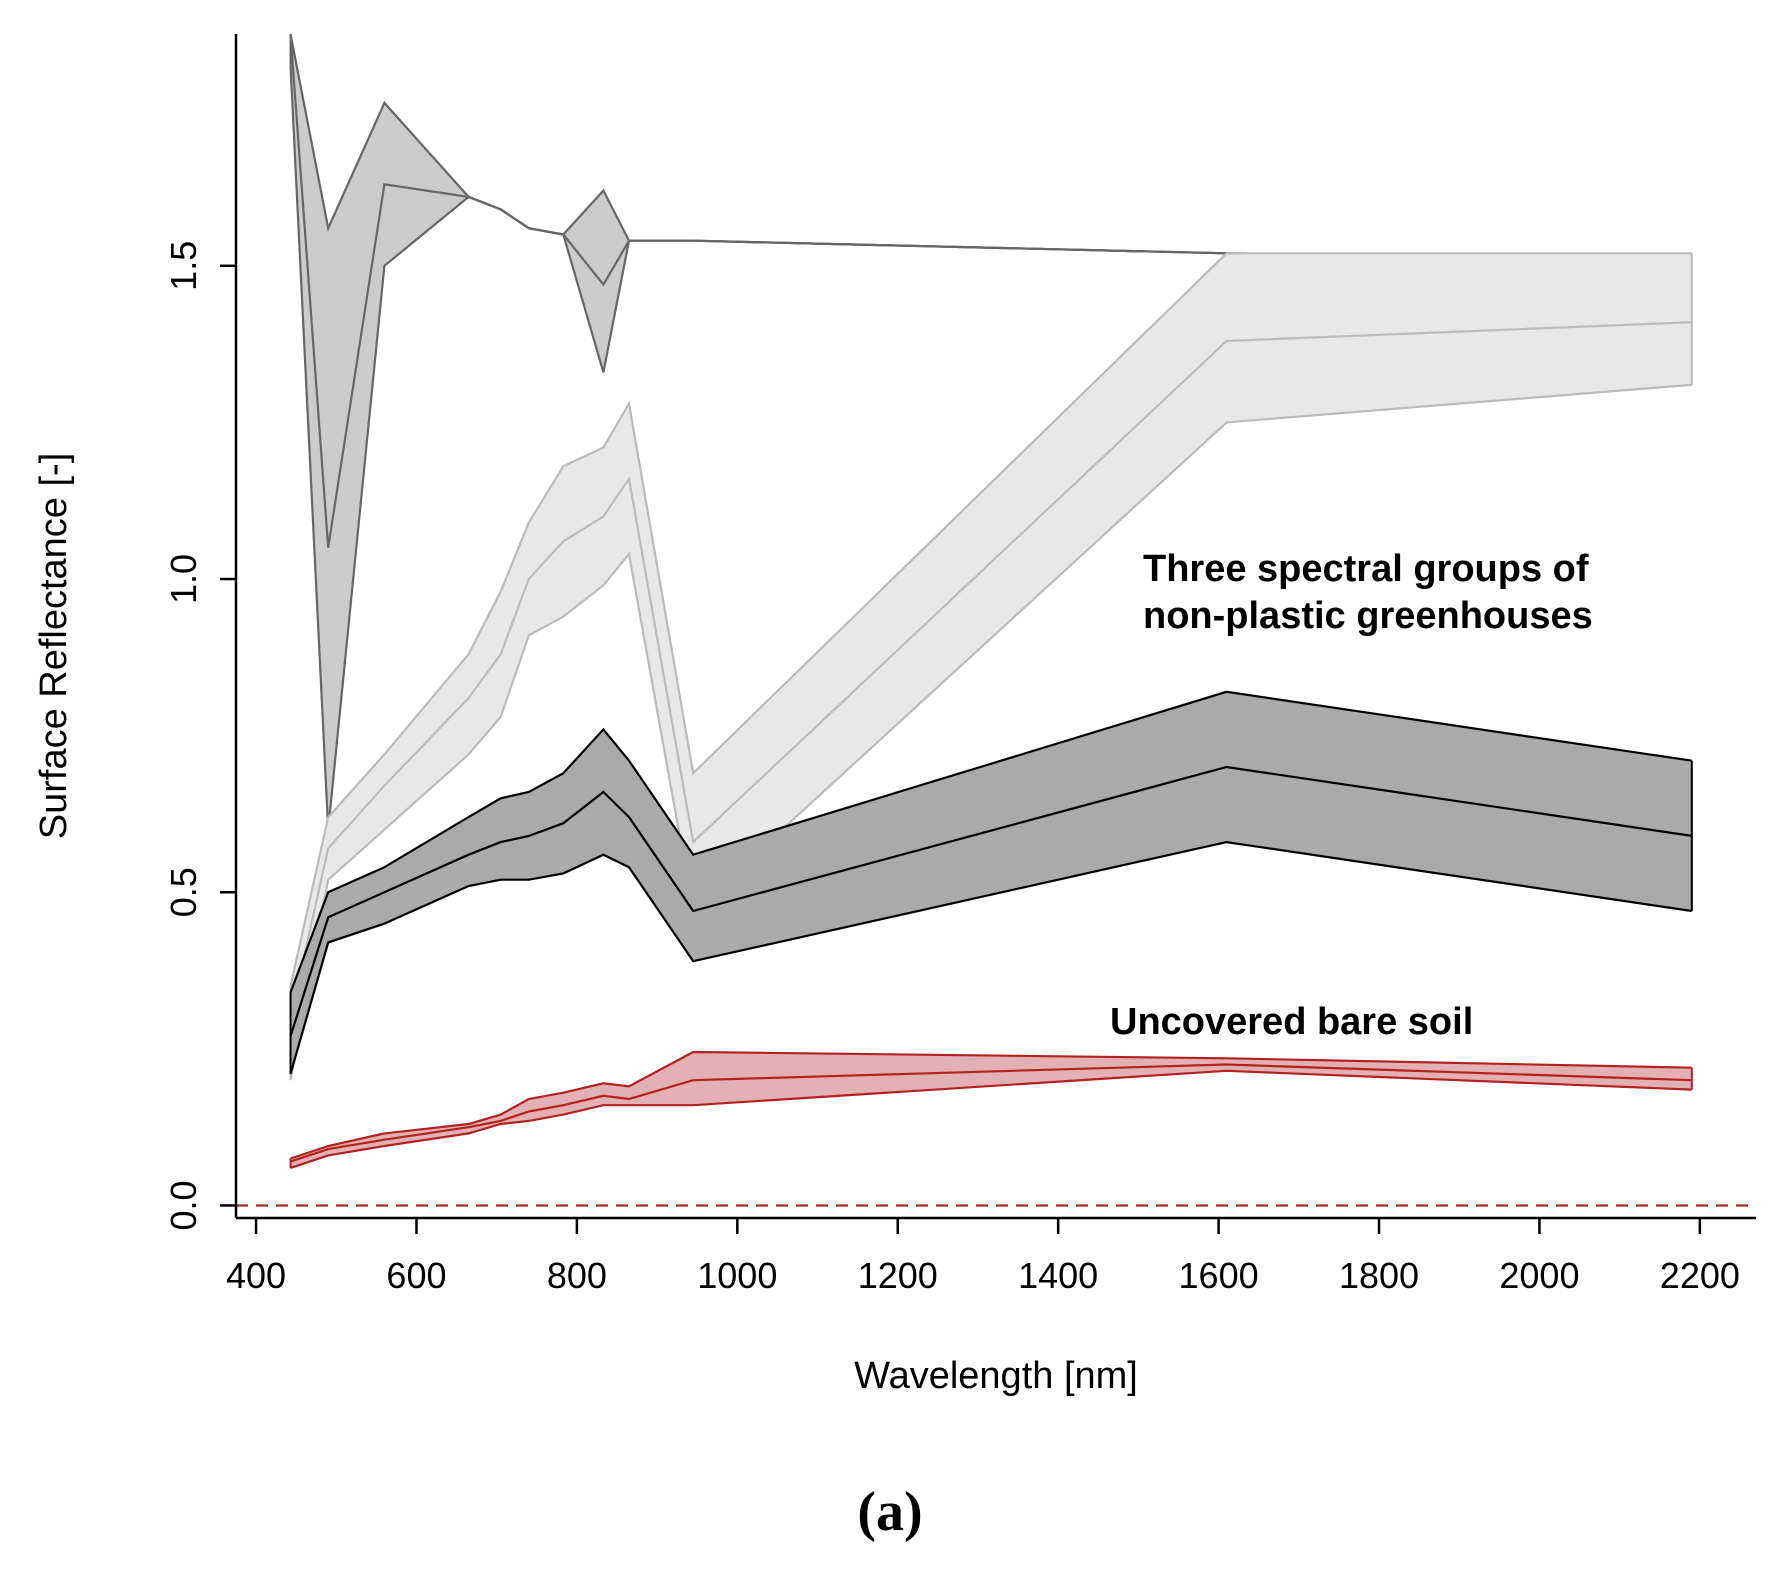 The width and height of the screenshot is (1780, 1584). What do you see at coordinates (889, 1512) in the screenshot?
I see `panel-label: (a)` at bounding box center [889, 1512].